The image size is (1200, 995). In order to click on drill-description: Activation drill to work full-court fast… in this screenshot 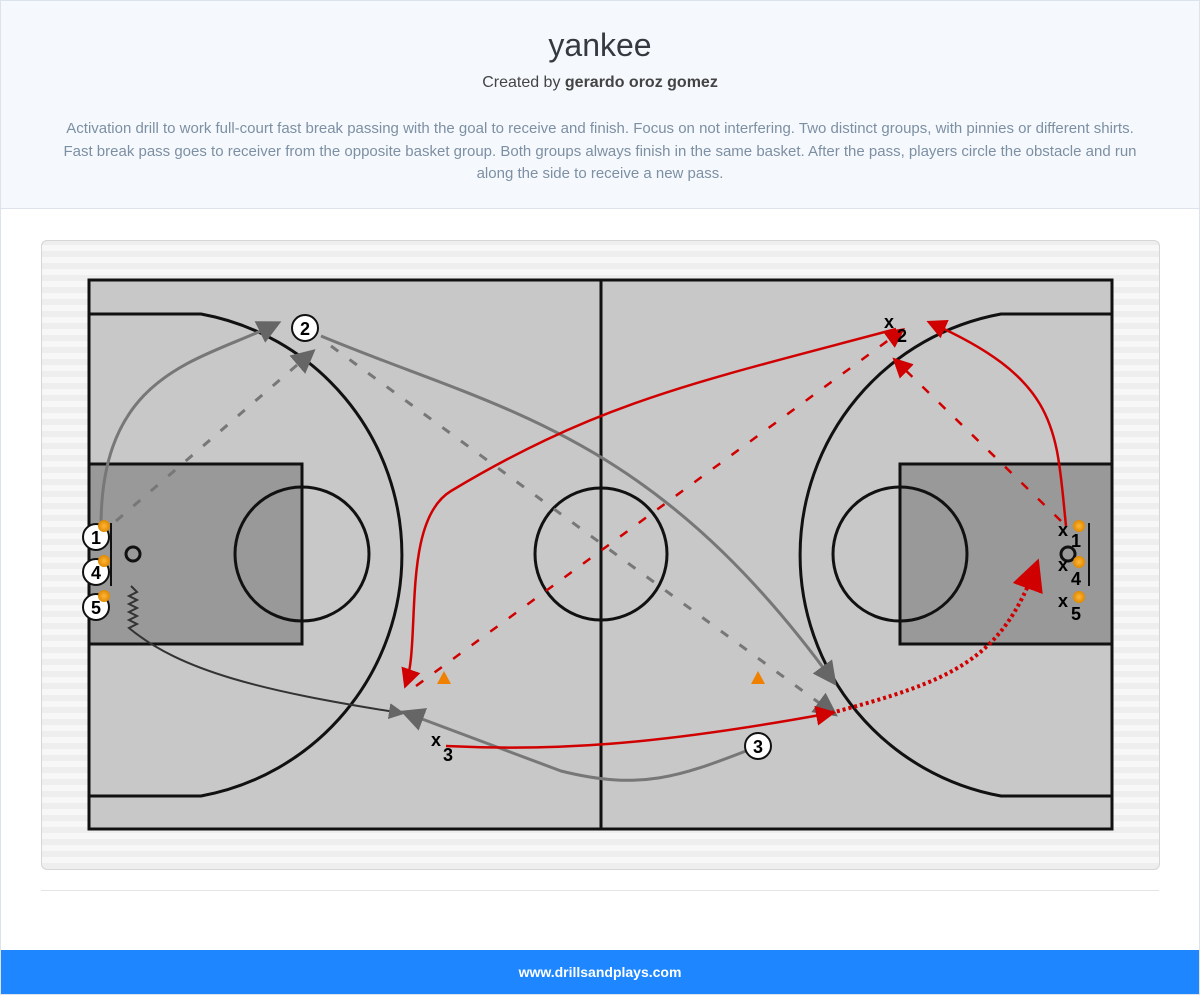, I will do `click(600, 151)`.